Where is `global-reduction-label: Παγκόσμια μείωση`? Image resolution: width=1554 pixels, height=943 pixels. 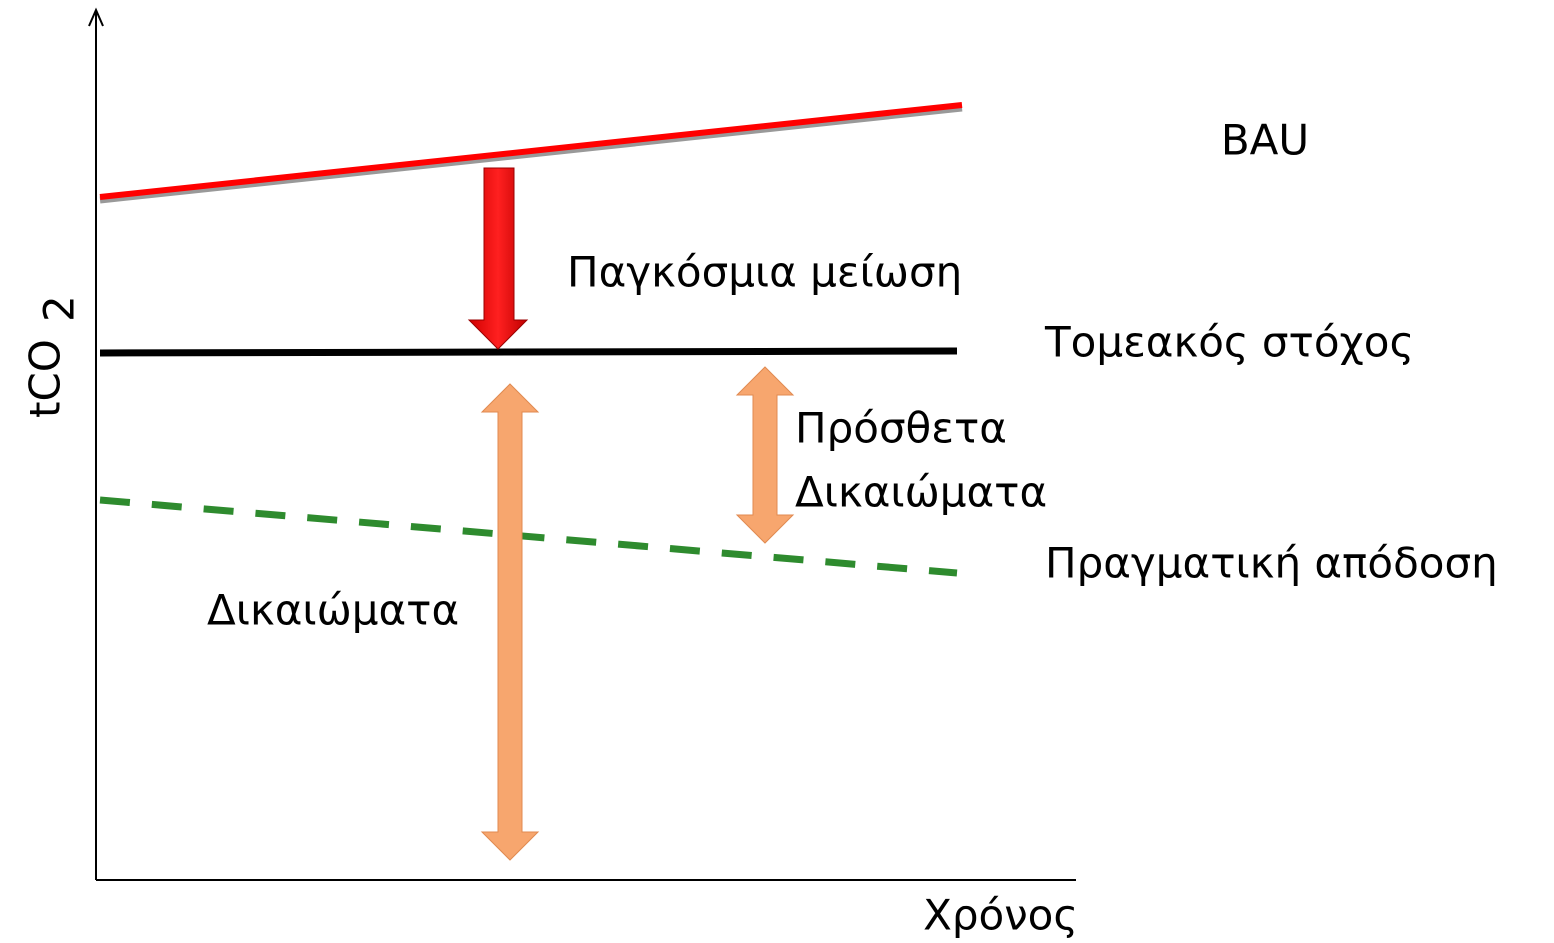 global-reduction-label: Παγκόσμια μείωση is located at coordinates (764, 272).